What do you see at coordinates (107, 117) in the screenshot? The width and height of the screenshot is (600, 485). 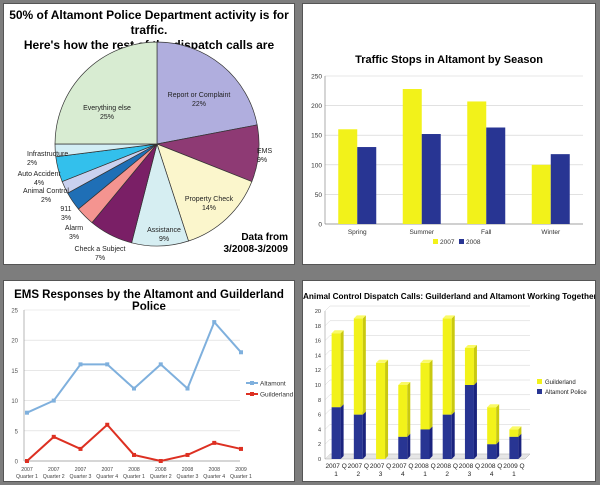 I see `pie-slice-pct: 25%` at bounding box center [107, 117].